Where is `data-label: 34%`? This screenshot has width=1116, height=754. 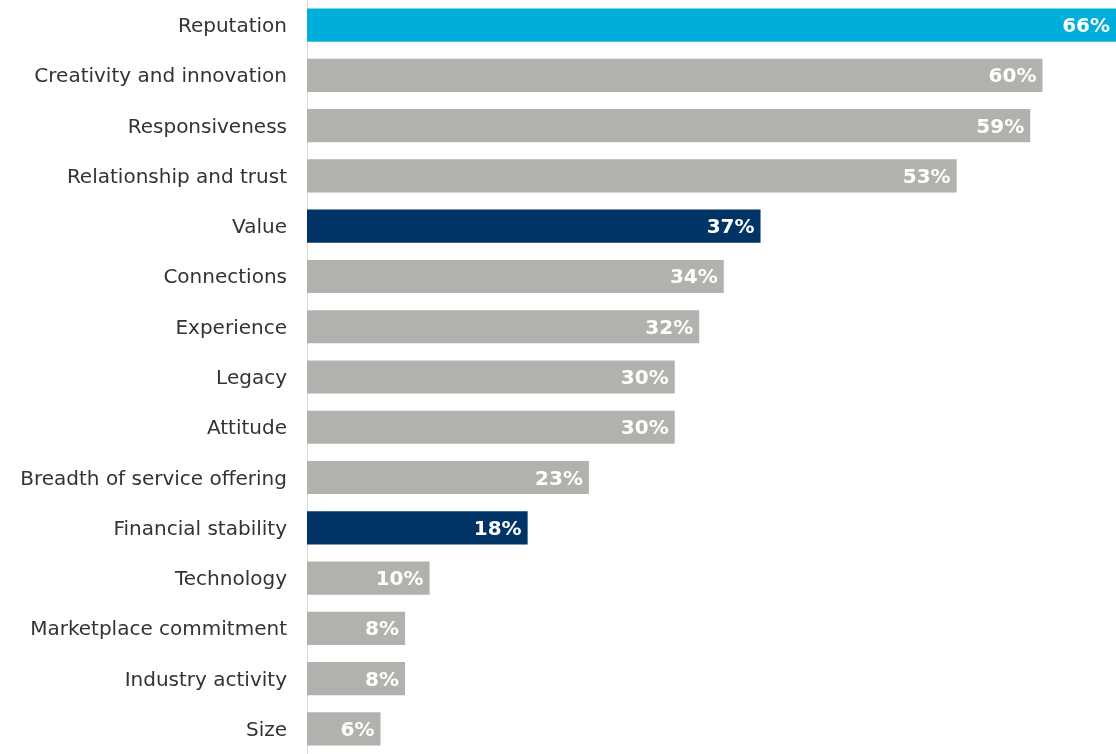
data-label: 34% is located at coordinates (693, 276).